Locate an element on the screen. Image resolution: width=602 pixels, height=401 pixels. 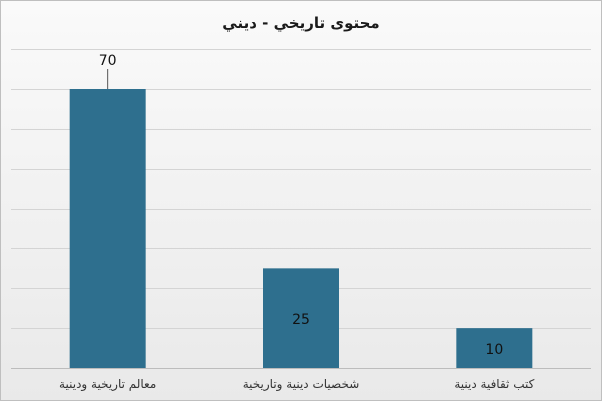
x-tick-label: شخصيات دينية وتاريخية is located at coordinates (301, 384).